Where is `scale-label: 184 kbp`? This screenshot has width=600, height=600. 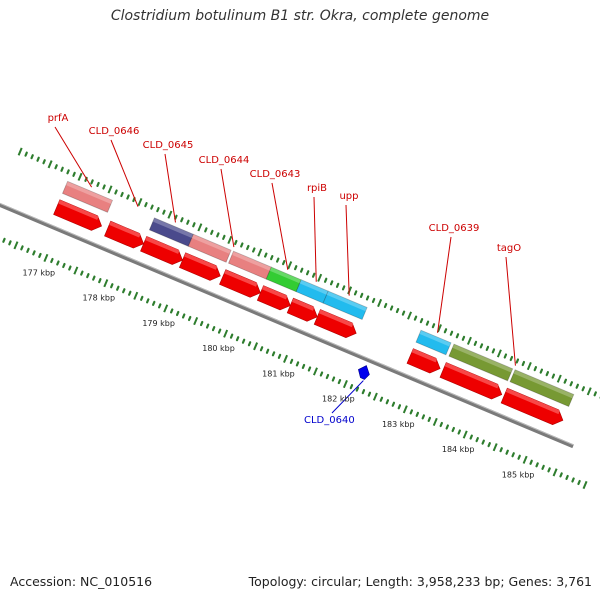
scale-label: 184 kbp is located at coordinates (458, 449).